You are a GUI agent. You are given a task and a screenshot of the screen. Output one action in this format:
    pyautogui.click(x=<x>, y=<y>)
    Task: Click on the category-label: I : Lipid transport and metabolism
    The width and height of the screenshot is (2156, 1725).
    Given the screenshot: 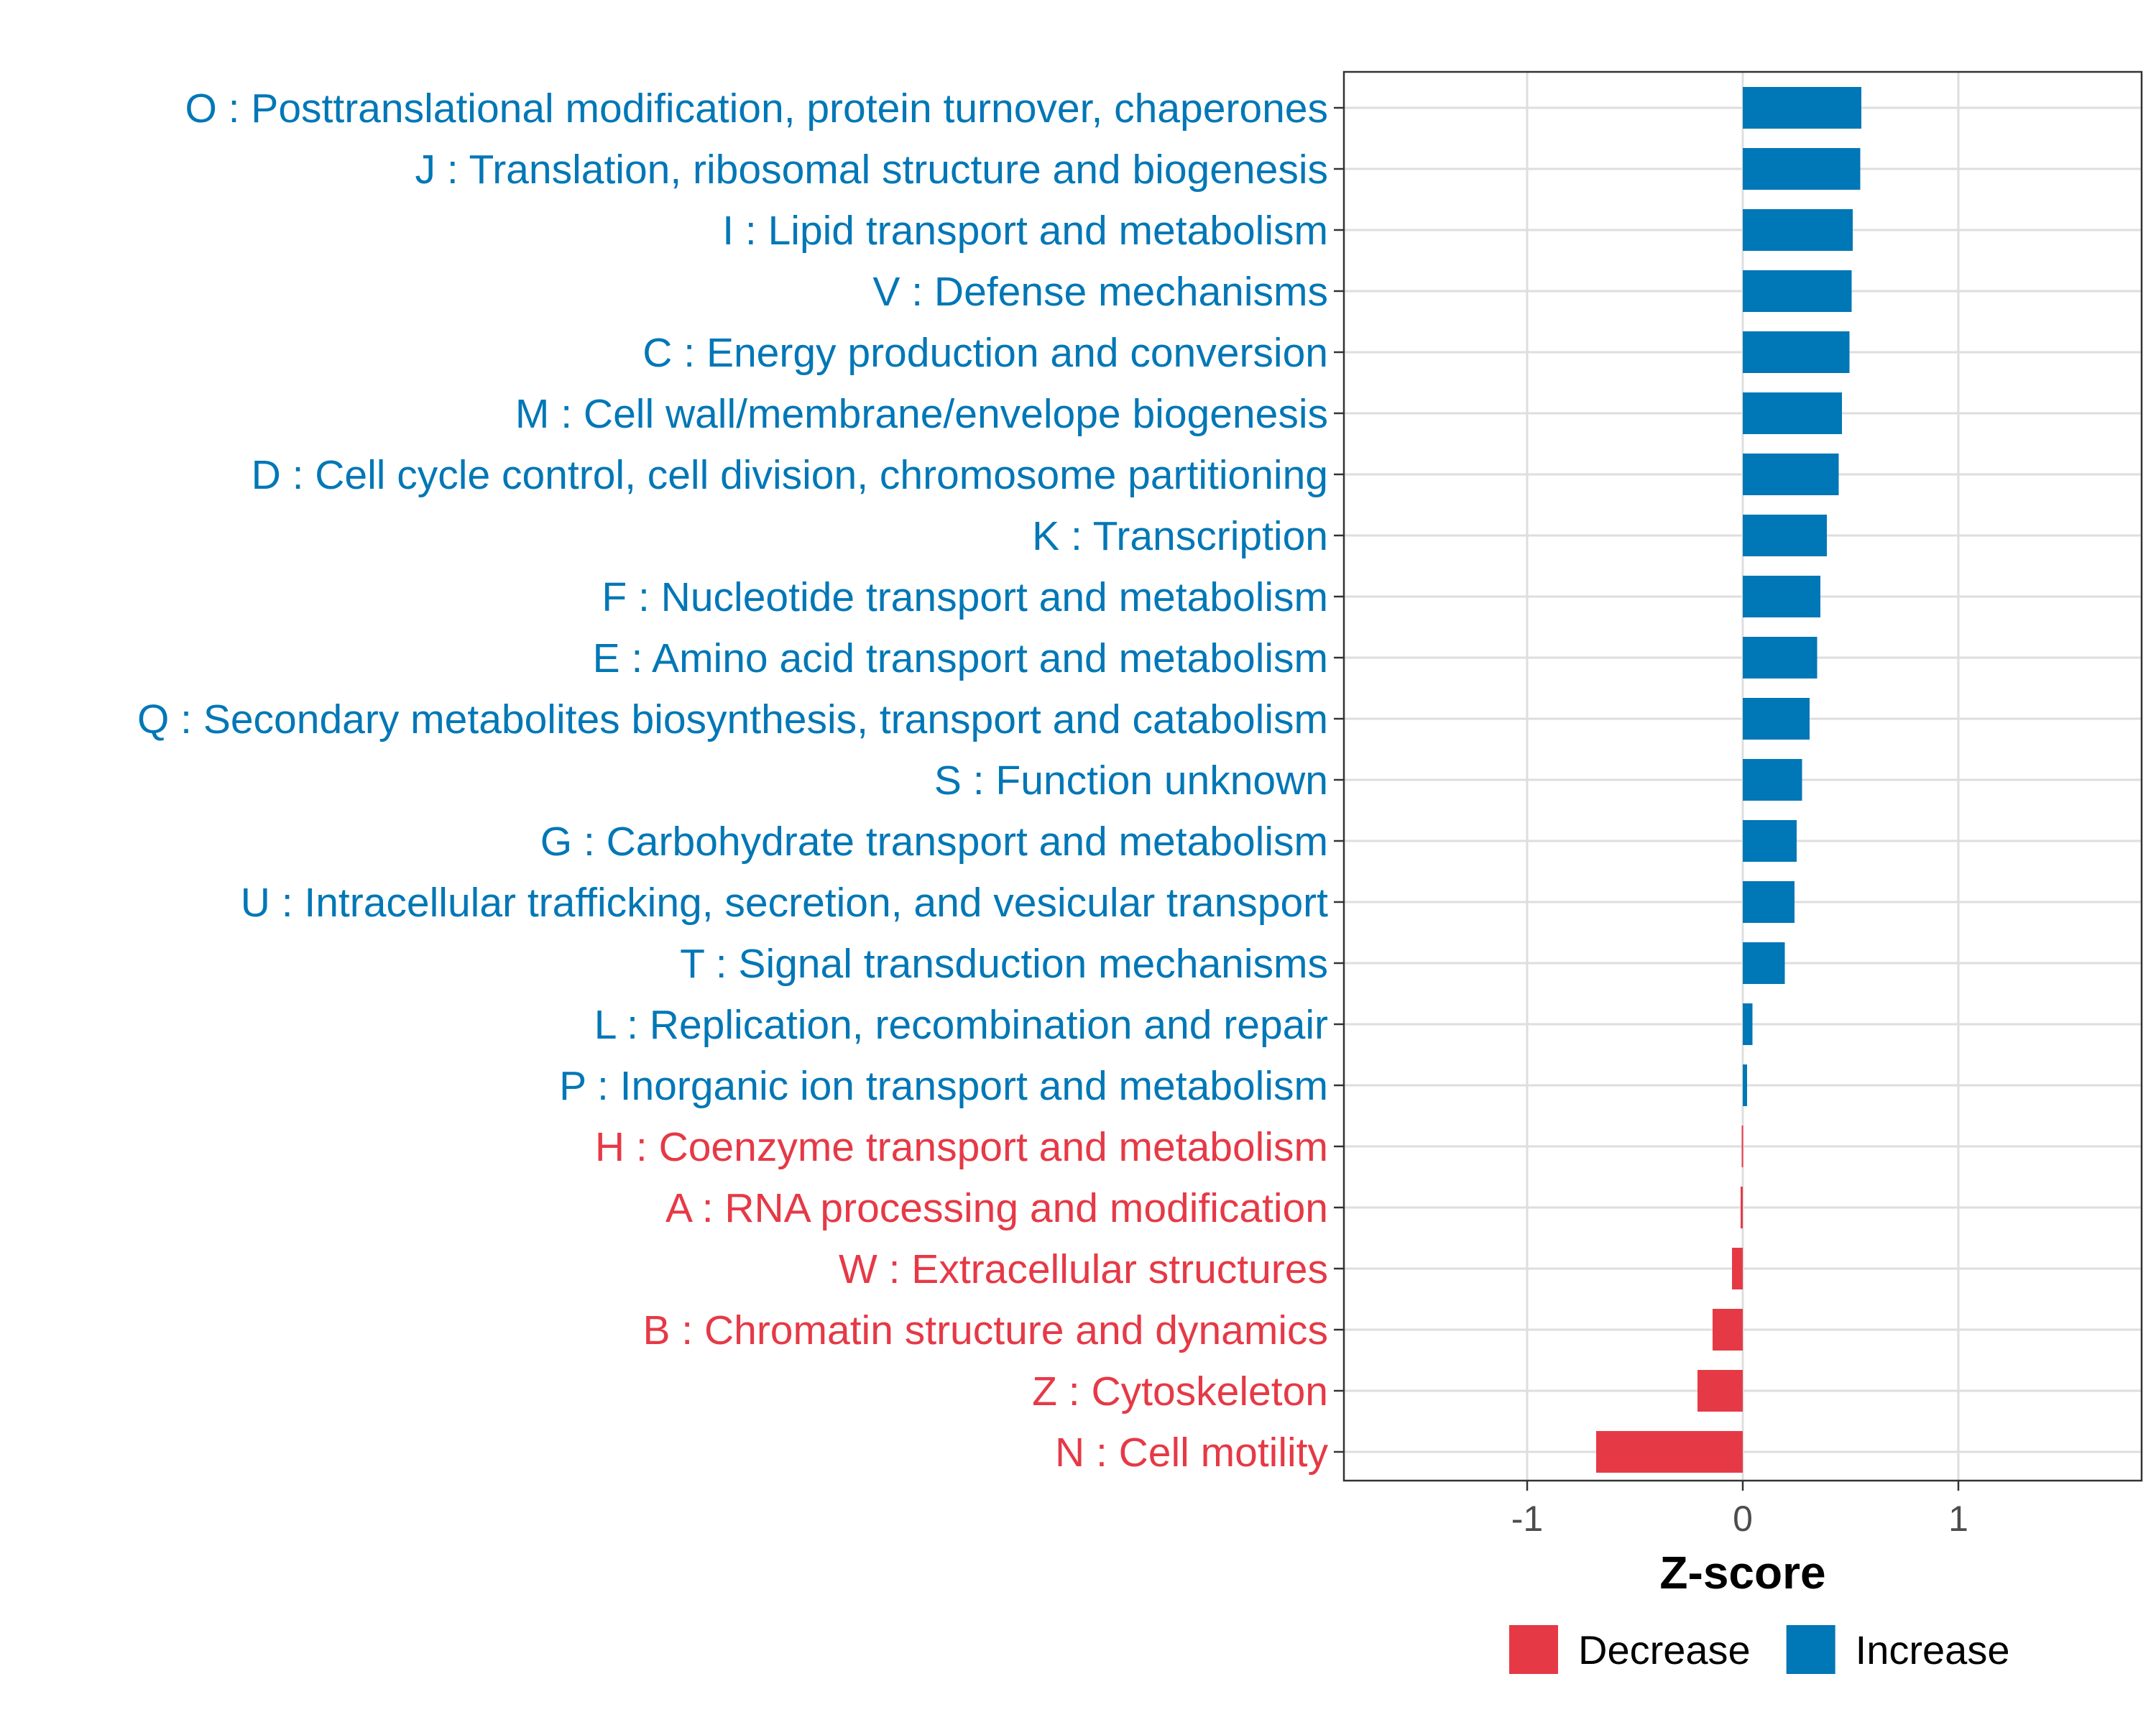 What is the action you would take?
    pyautogui.click(x=1025, y=231)
    